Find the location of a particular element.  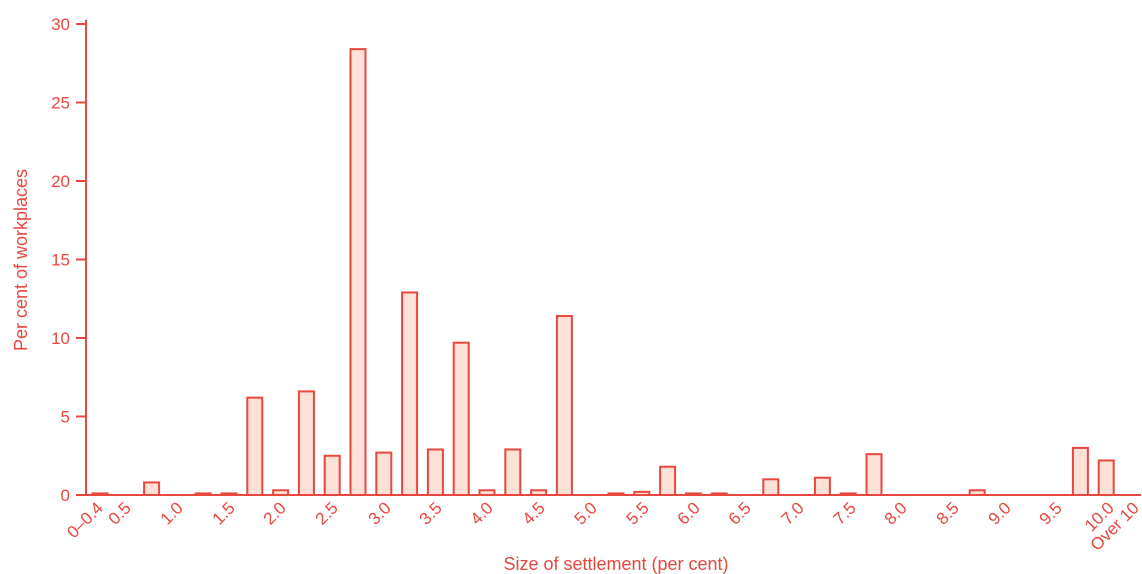

x-tick-label: 3.5 is located at coordinates (431, 513).